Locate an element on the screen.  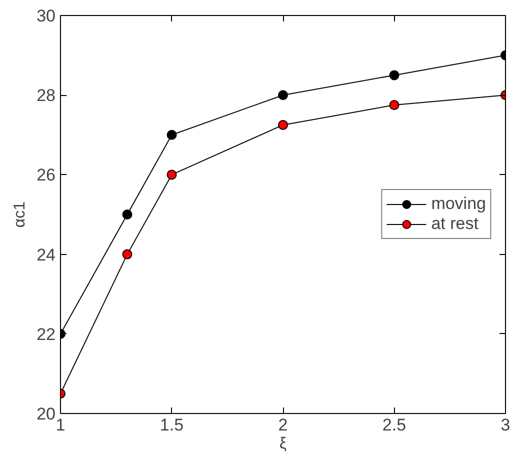
legend-label: moving is located at coordinates (458, 204).